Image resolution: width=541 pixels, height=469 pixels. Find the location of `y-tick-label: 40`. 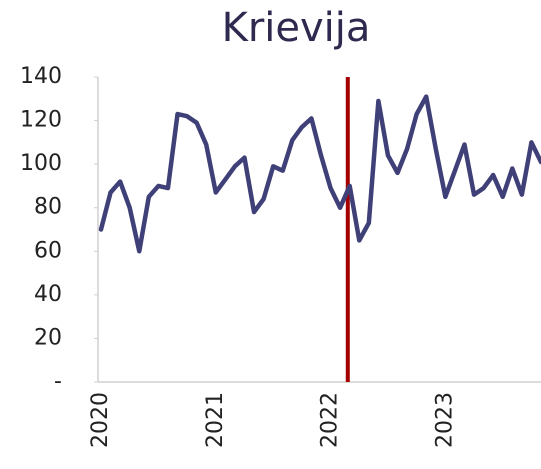

y-tick-label: 40 is located at coordinates (48, 294).